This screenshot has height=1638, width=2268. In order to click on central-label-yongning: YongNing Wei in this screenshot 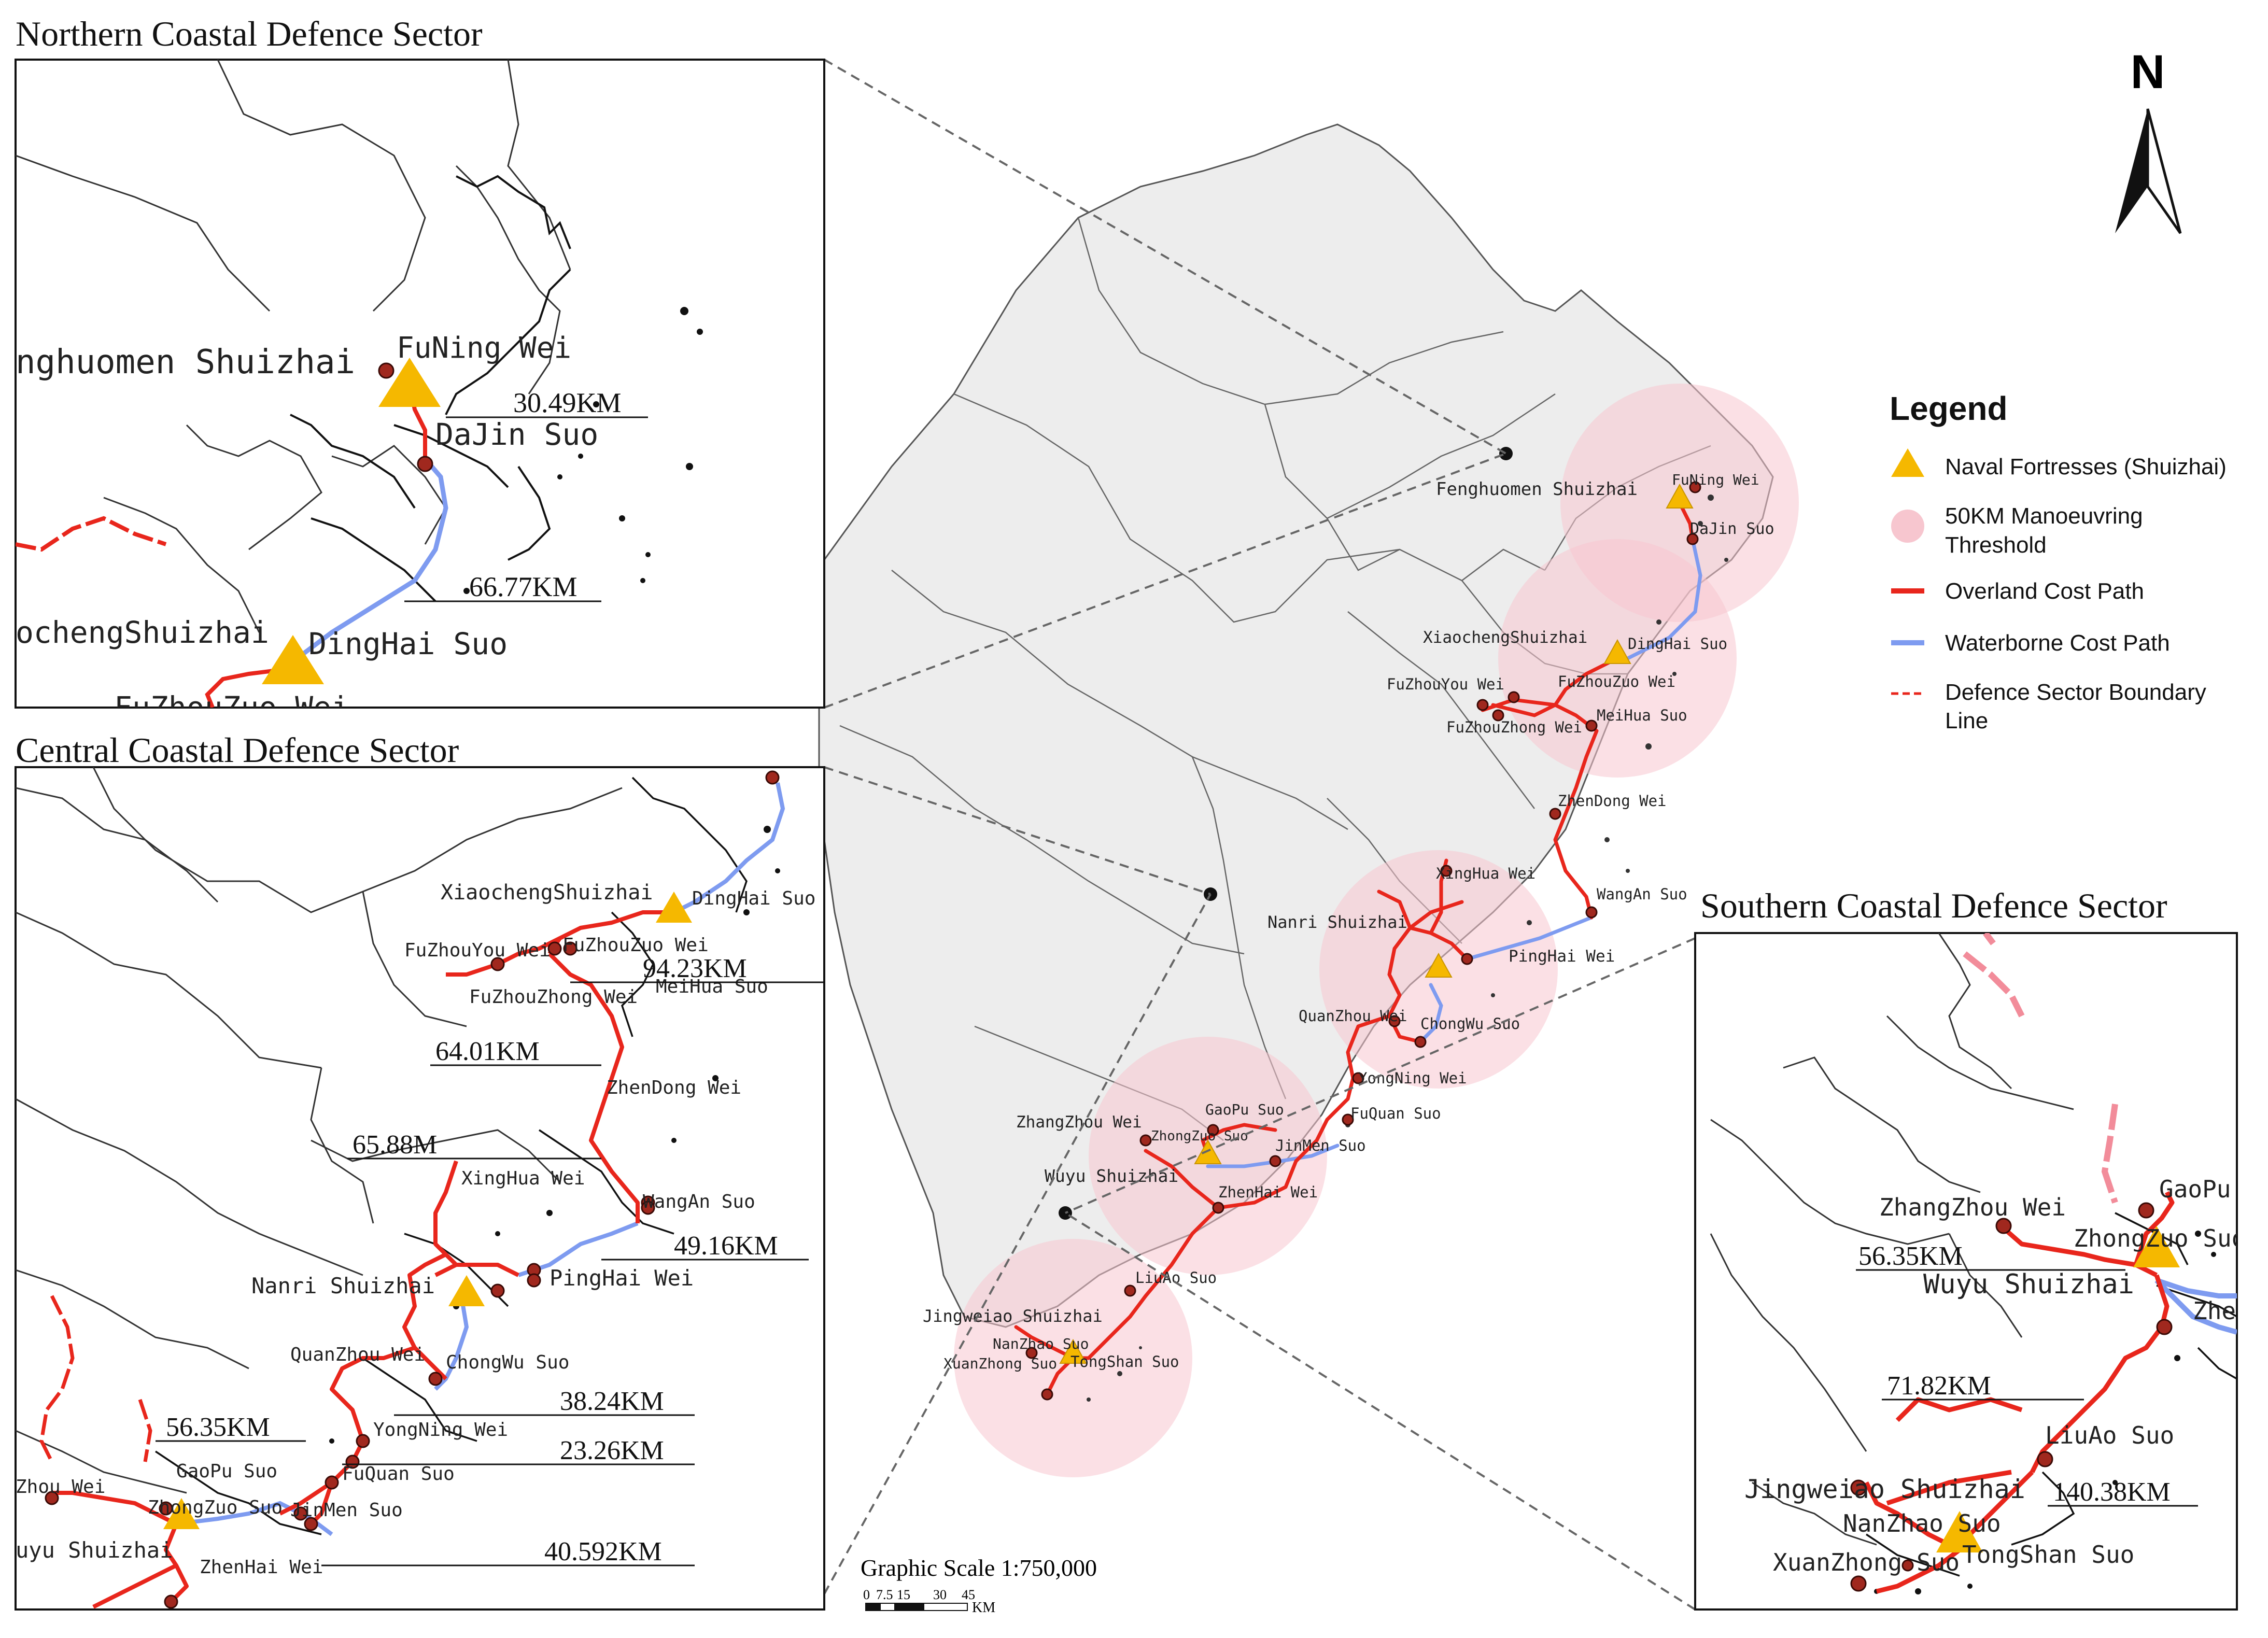, I will do `click(440, 1430)`.